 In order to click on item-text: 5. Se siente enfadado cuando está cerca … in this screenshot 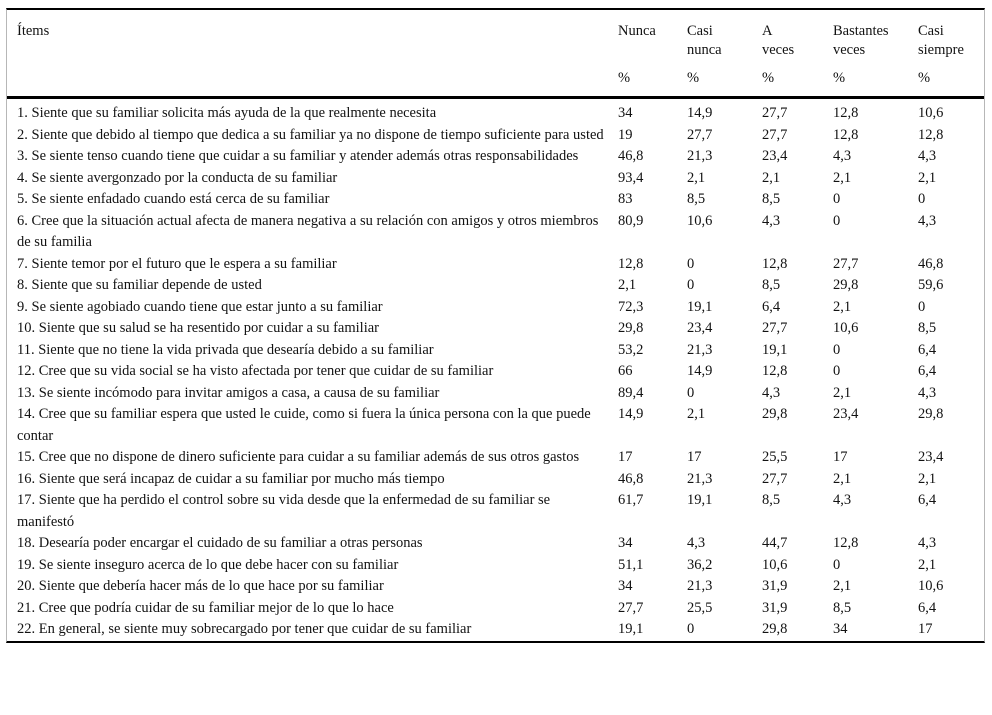, I will do `click(173, 199)`.